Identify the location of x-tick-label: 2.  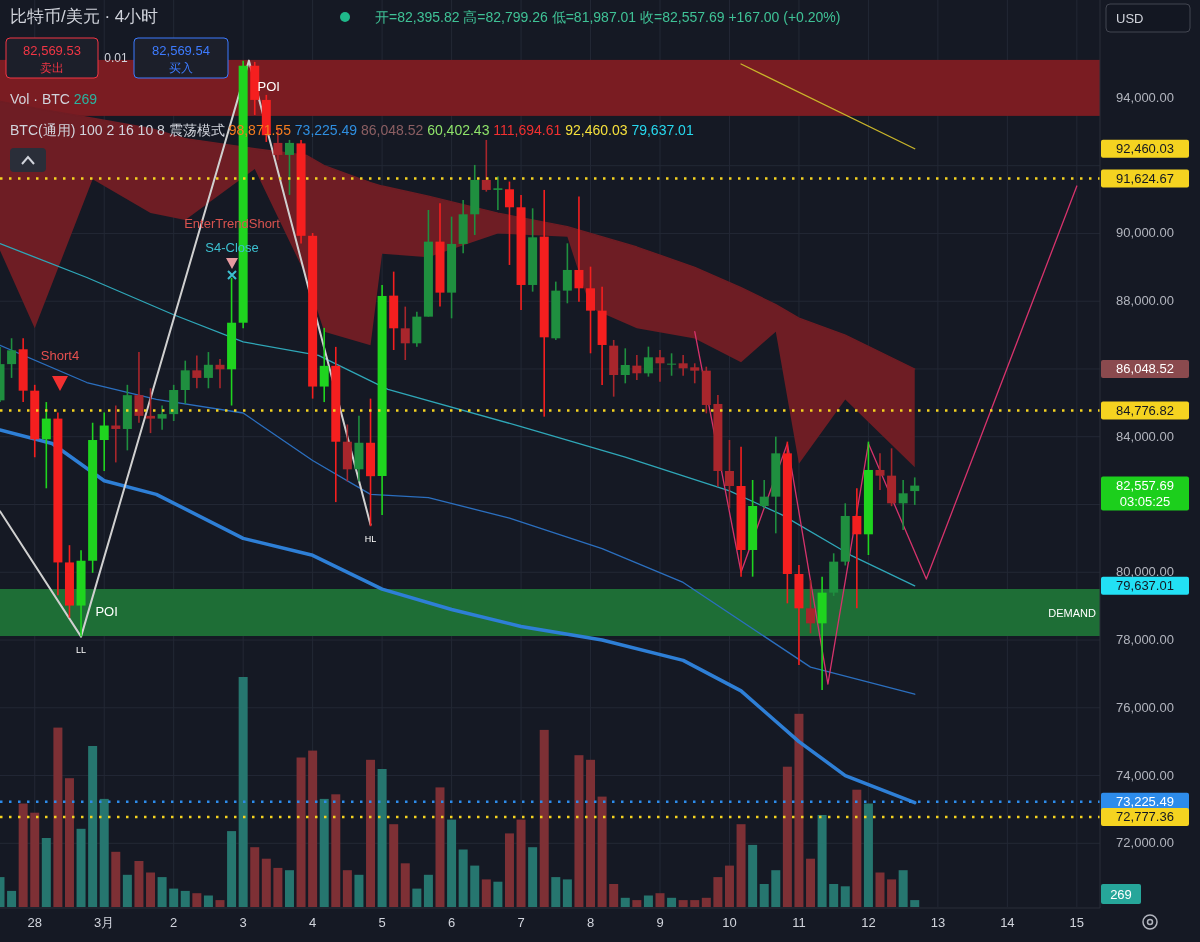
(174, 922).